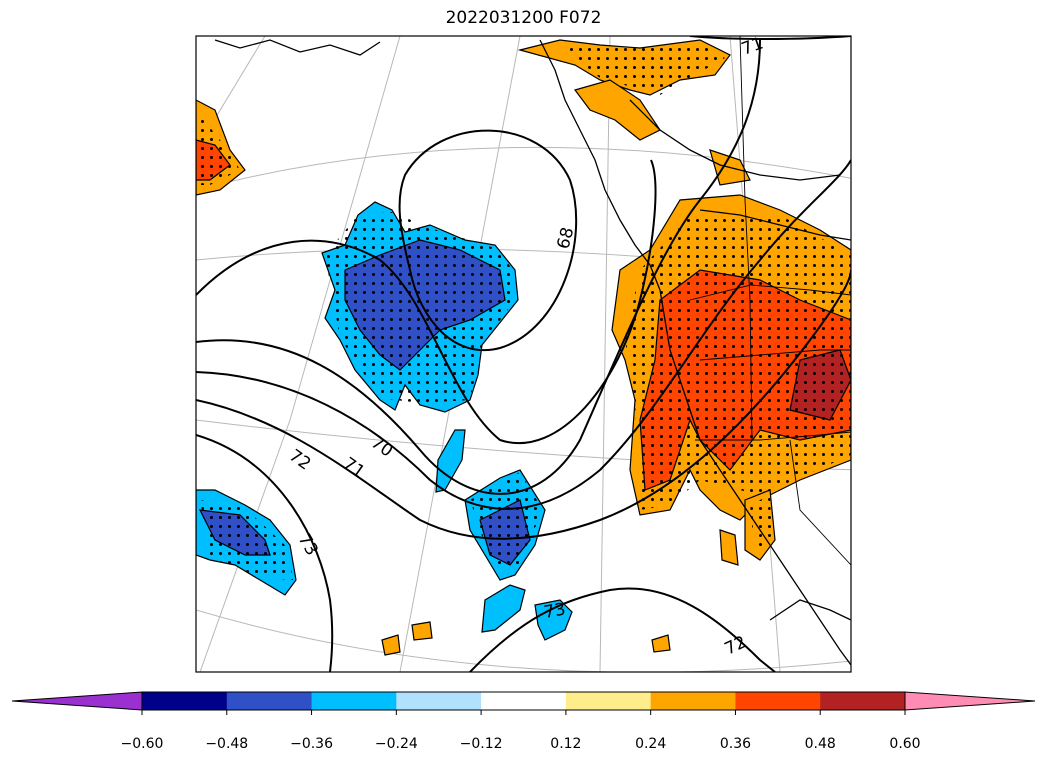 Image resolution: width=1047 pixels, height=763 pixels. I want to click on colorbar-tick-label: 0.60, so click(905, 744).